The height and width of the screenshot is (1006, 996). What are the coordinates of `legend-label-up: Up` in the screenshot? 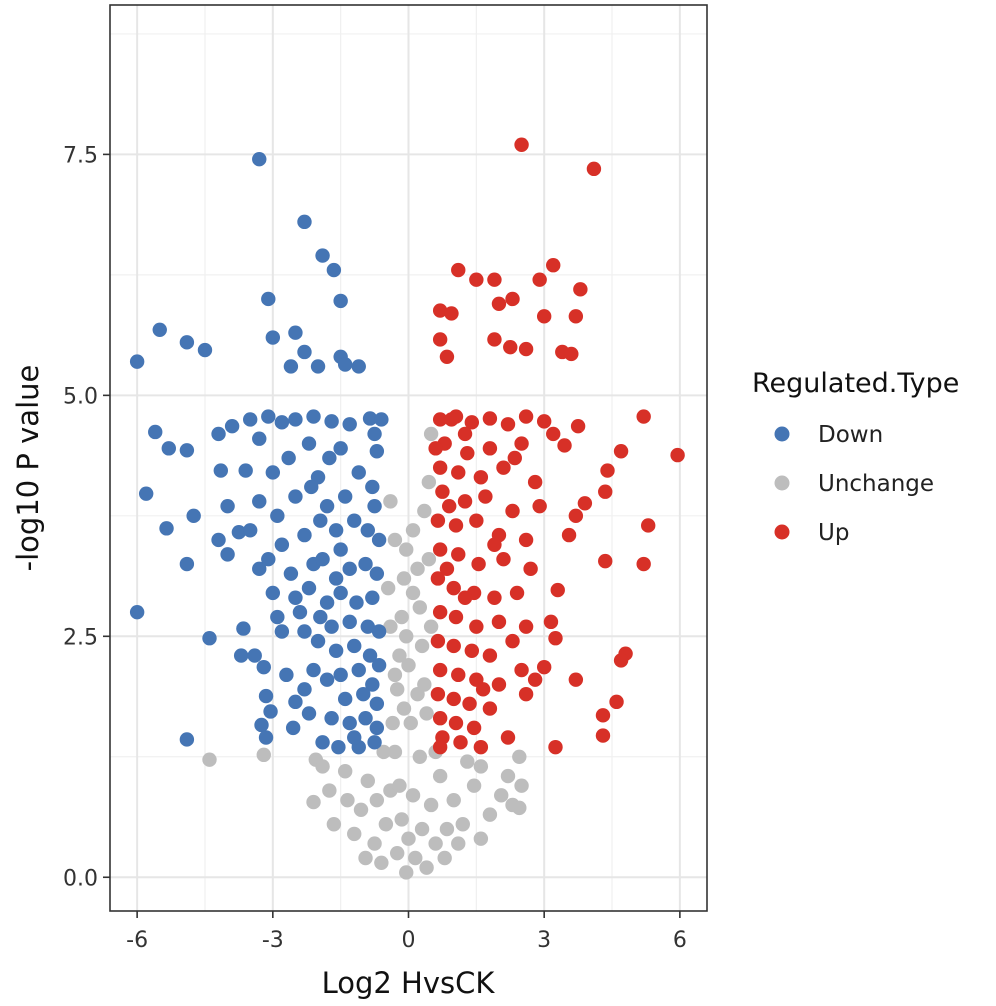 It's located at (833, 533).